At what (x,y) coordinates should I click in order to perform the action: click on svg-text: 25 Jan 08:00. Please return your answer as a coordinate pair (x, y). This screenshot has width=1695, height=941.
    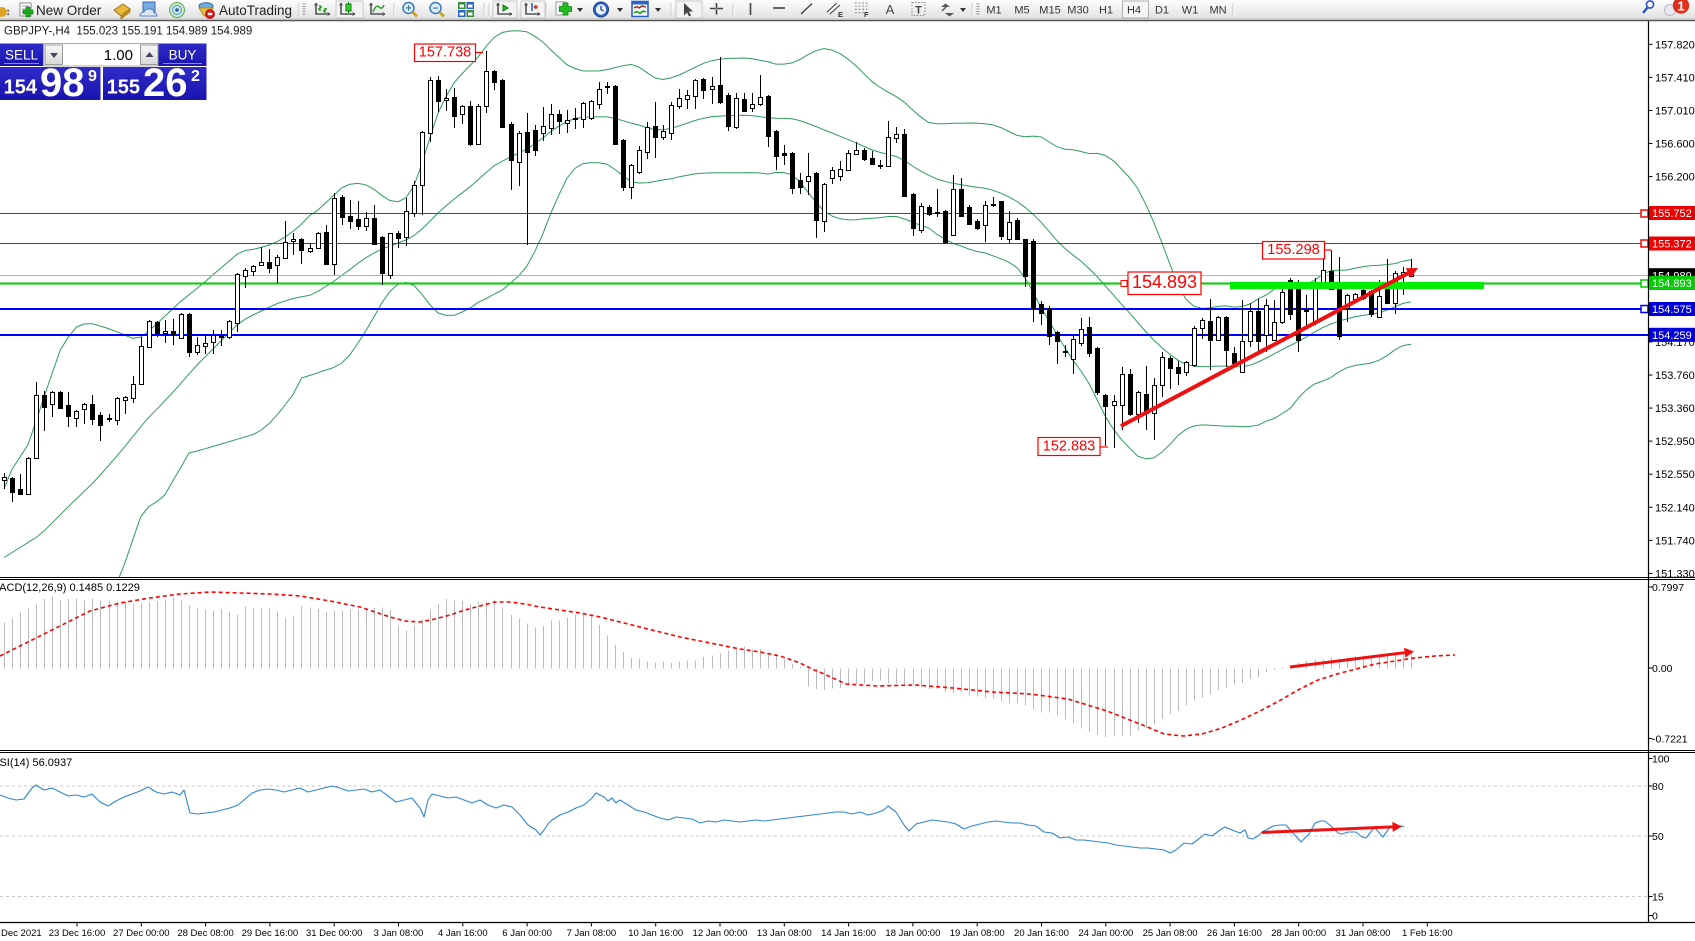
    Looking at the image, I should click on (1170, 933).